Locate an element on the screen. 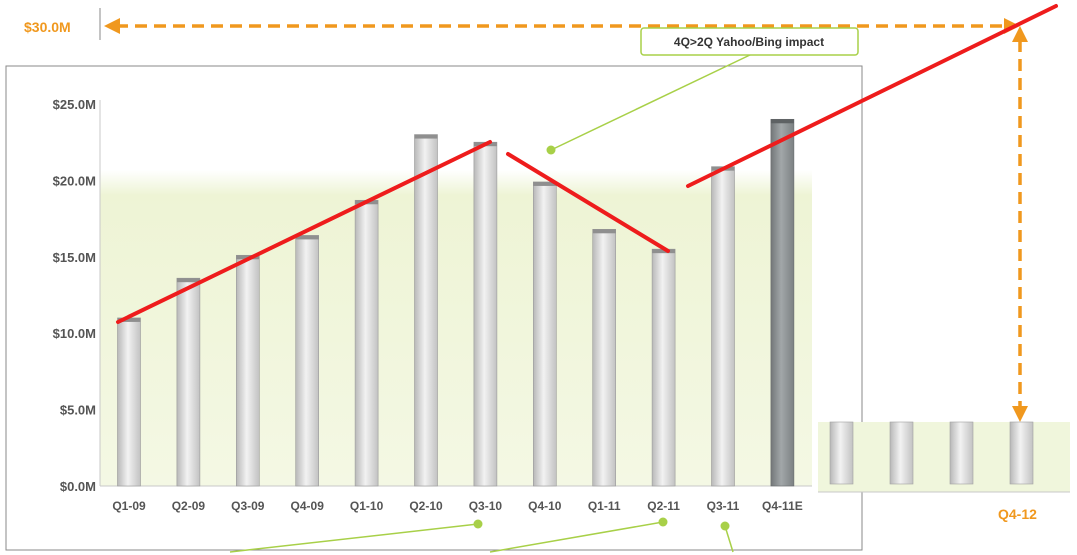 The image size is (1077, 555). x-tick-label: Q4-10 is located at coordinates (545, 506).